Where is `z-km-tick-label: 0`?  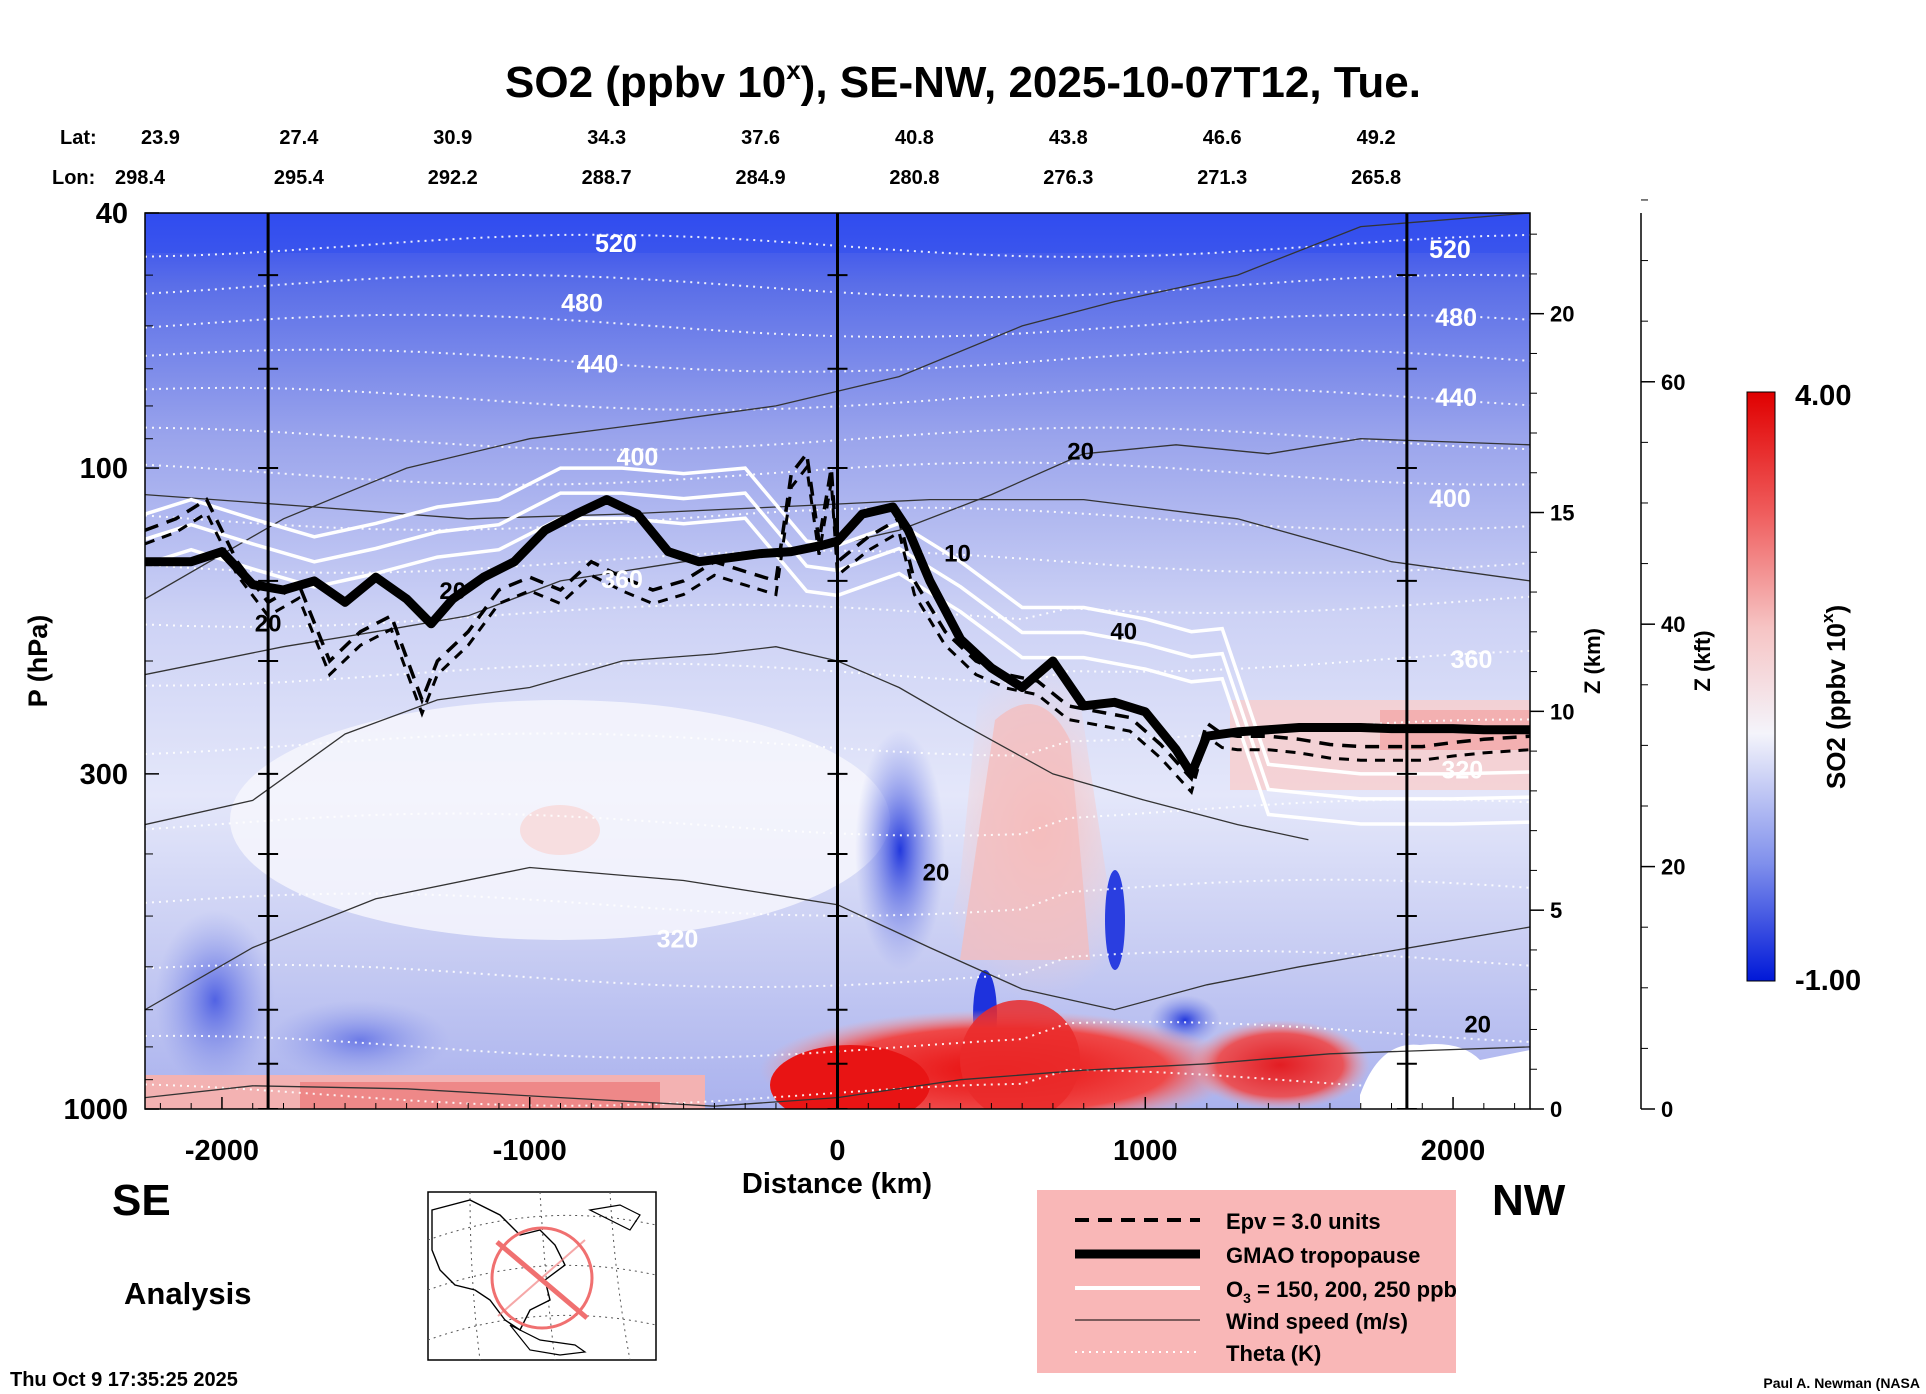 z-km-tick-label: 0 is located at coordinates (1556, 1109).